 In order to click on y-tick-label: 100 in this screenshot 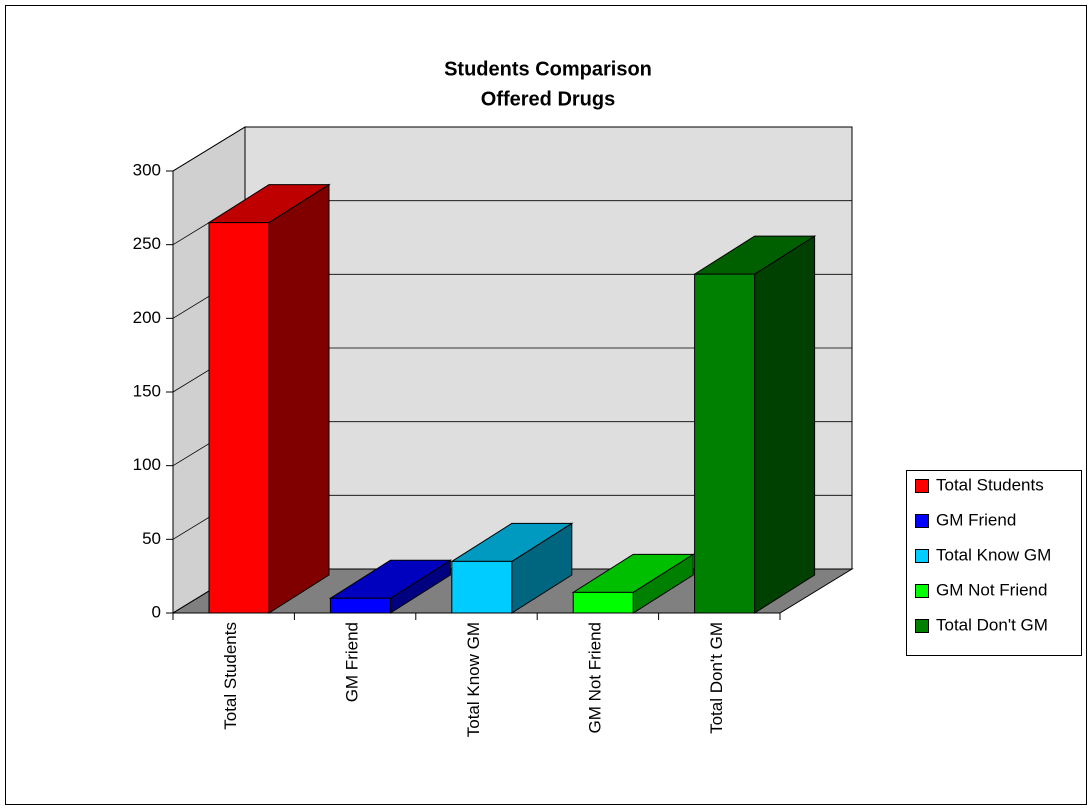, I will do `click(147, 464)`.